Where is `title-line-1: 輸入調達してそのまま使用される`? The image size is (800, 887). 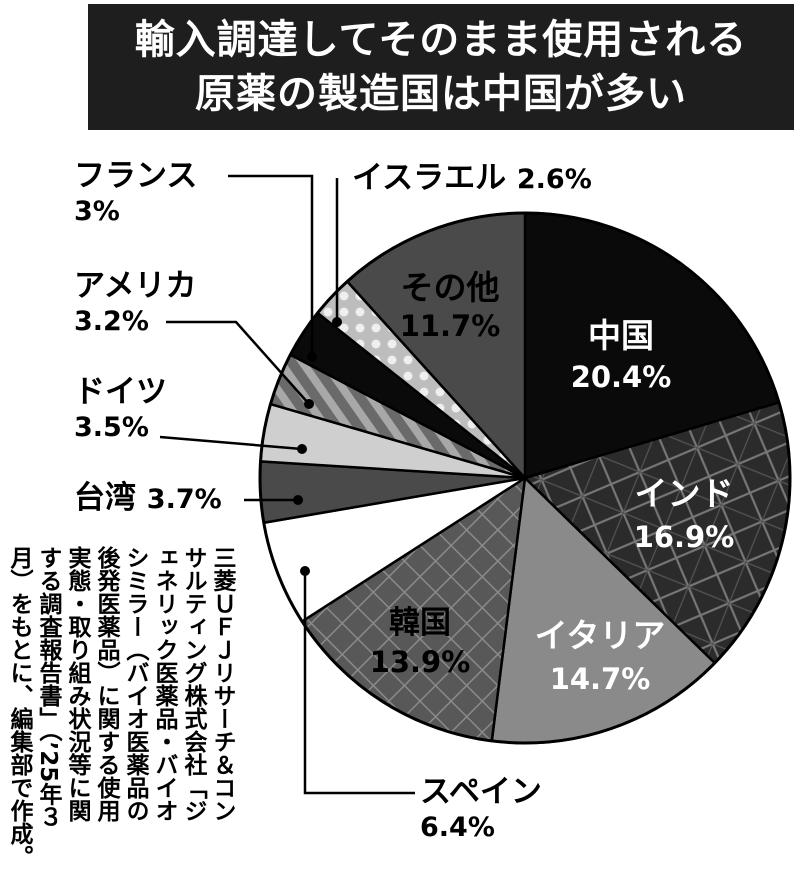 title-line-1: 輸入調達してそのまま使用される is located at coordinates (441, 40).